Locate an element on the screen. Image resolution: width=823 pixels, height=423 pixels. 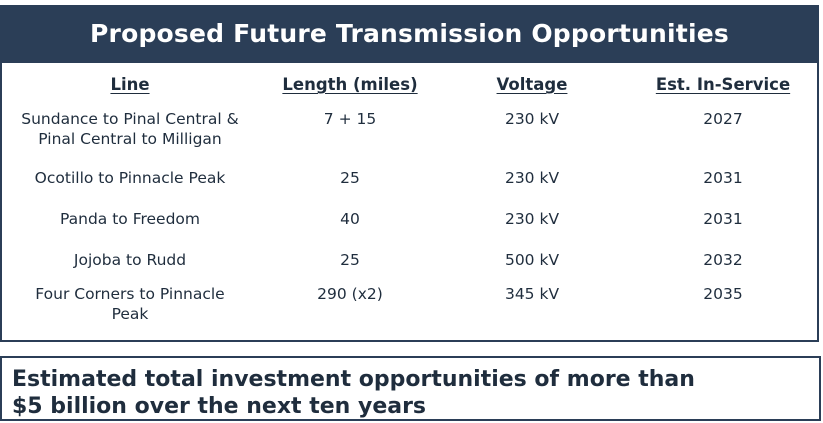
table-row-in-service: 2032 is located at coordinates (723, 260).